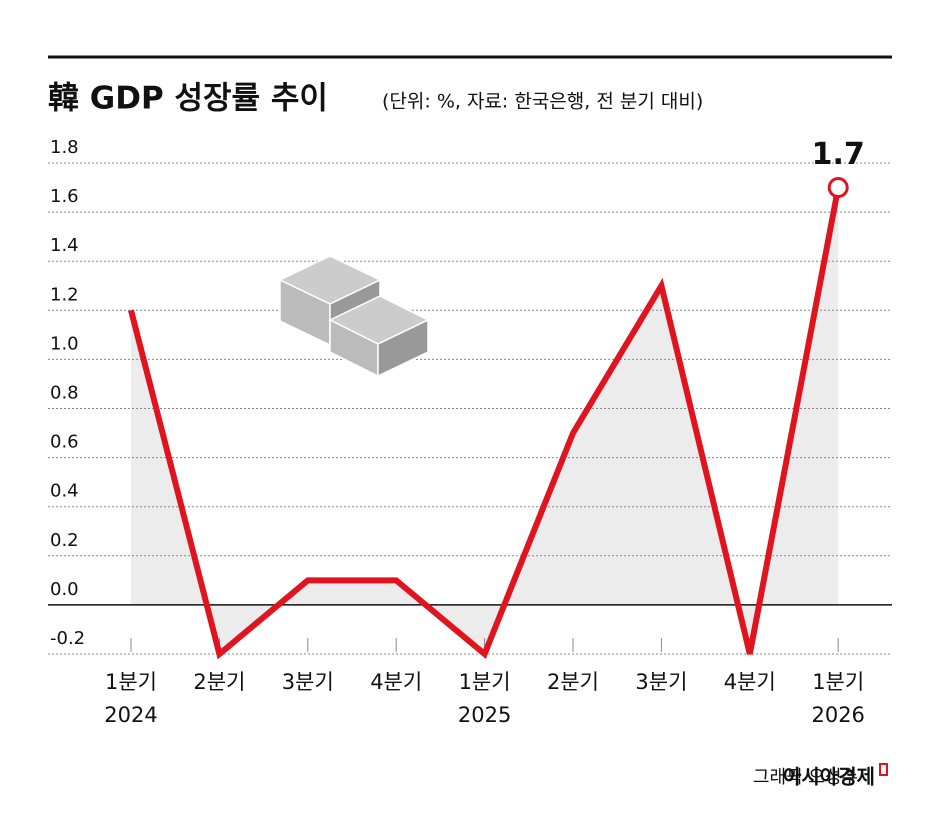 The height and width of the screenshot is (818, 941). Describe the element at coordinates (354, 316) in the screenshot. I see `money-icon` at that location.